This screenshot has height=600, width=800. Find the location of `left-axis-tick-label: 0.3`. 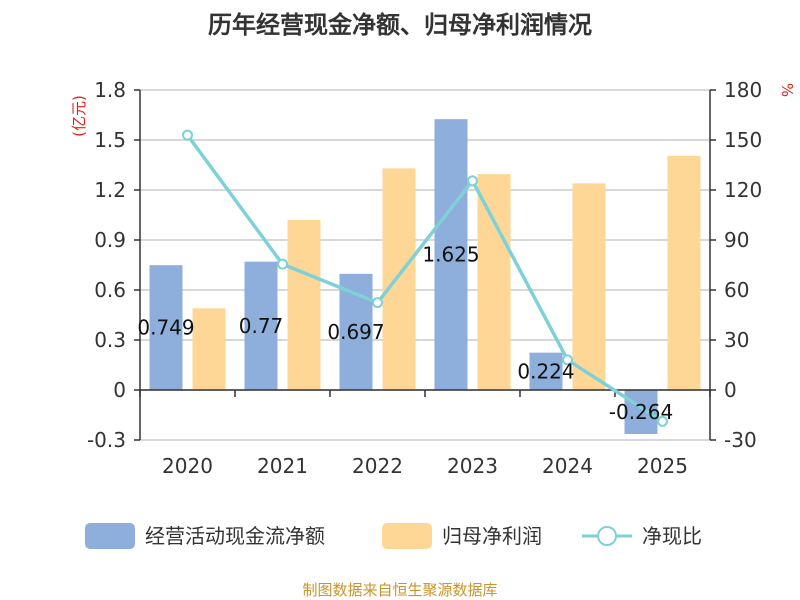

left-axis-tick-label: 0.3 is located at coordinates (110, 340).